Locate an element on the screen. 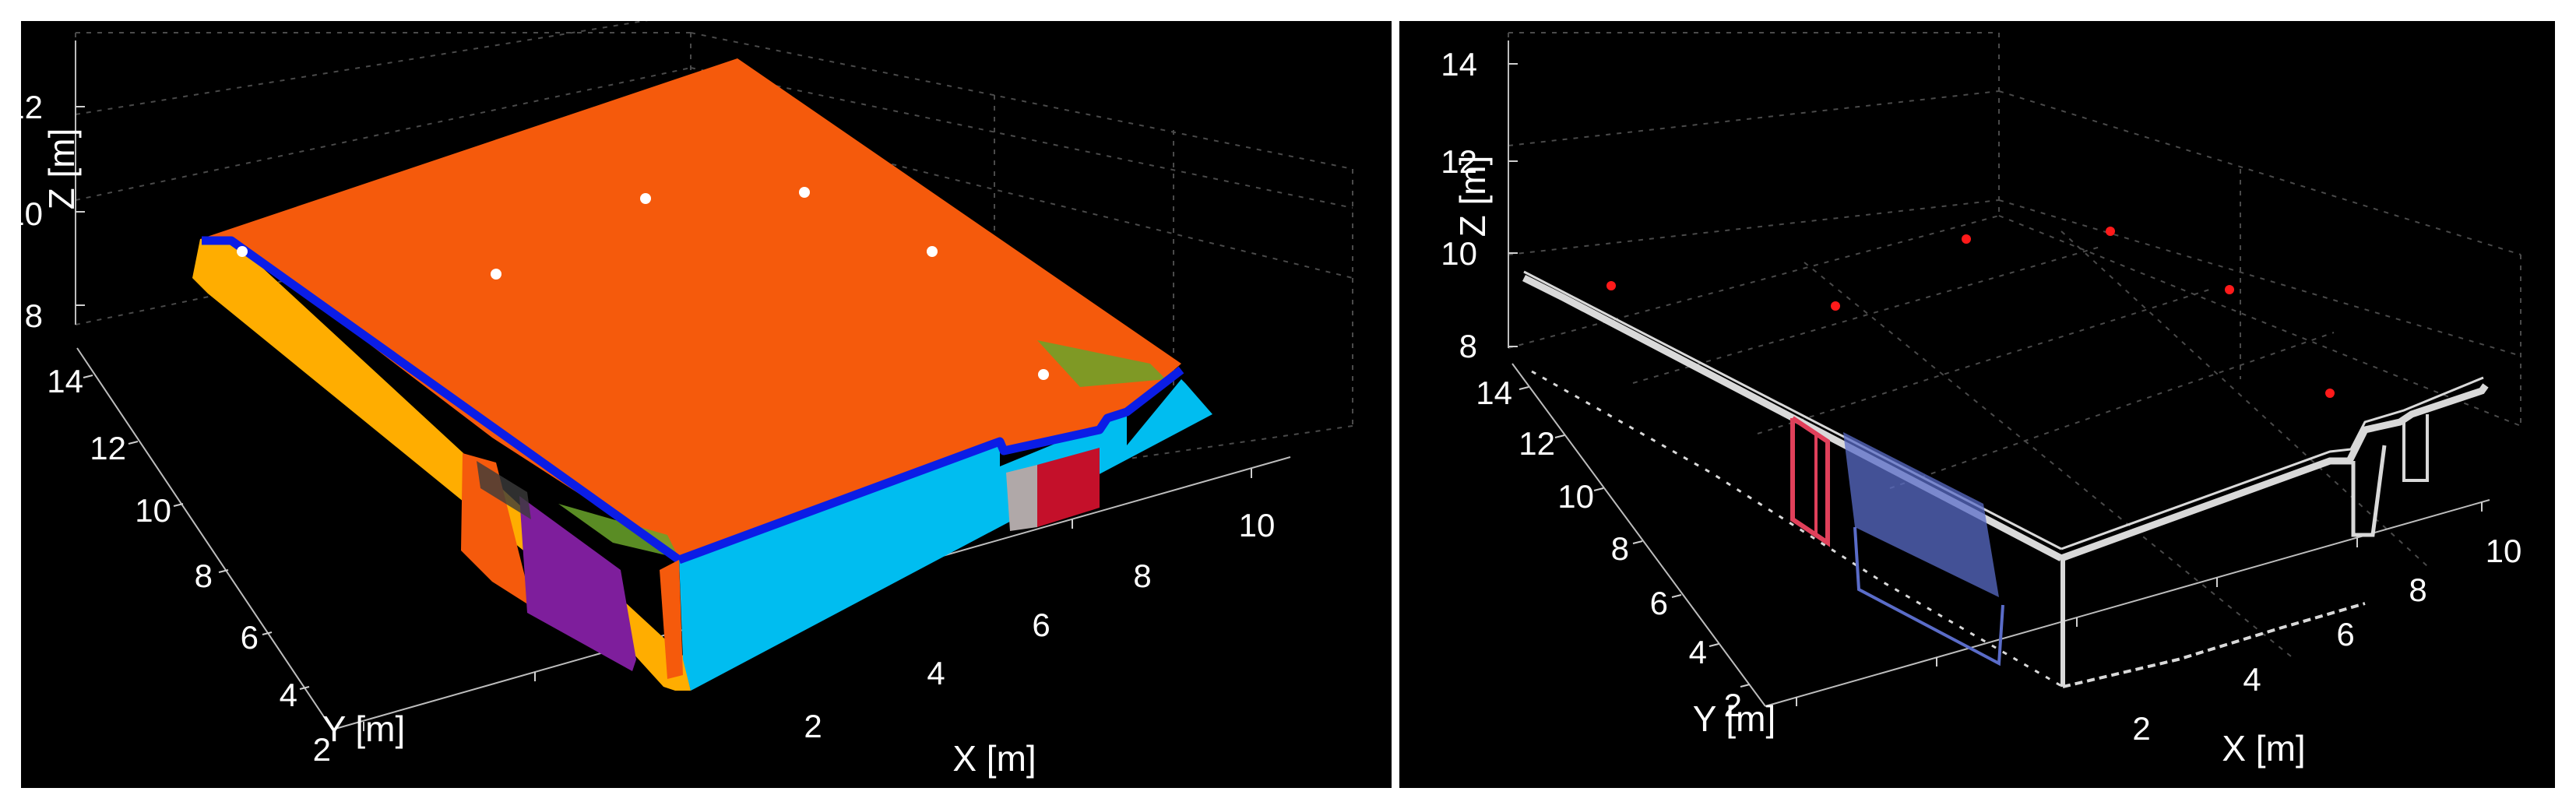 This screenshot has width=2576, height=809. door-dark-frame is located at coordinates (504, 490).